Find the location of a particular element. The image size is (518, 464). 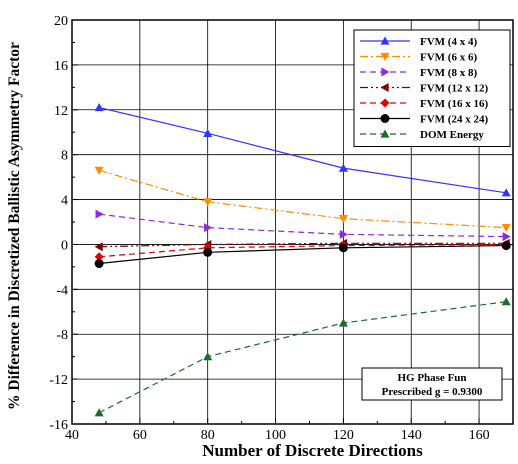

annotation-line: Prescribed g = 0.9300 is located at coordinates (432, 392).